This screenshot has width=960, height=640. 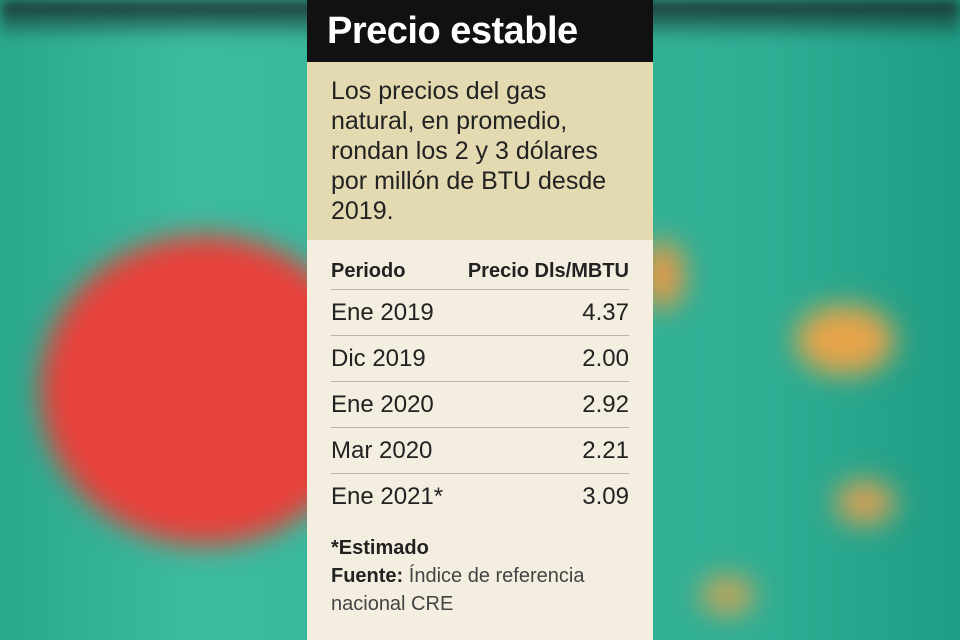 I want to click on period-cell: Dic 2019, so click(x=378, y=358).